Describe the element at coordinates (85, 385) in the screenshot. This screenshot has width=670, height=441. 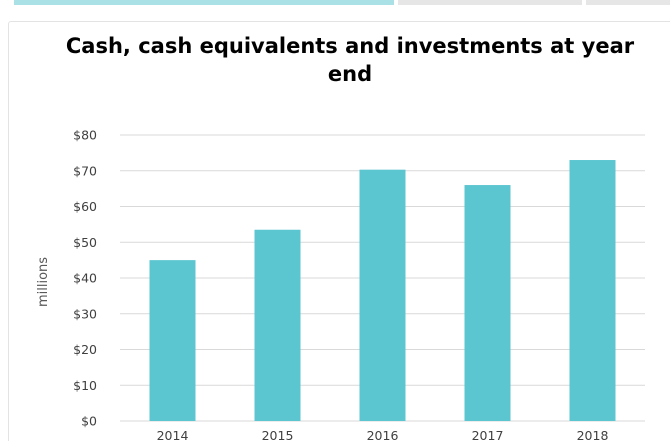
I see `y-tick-label: $10` at that location.